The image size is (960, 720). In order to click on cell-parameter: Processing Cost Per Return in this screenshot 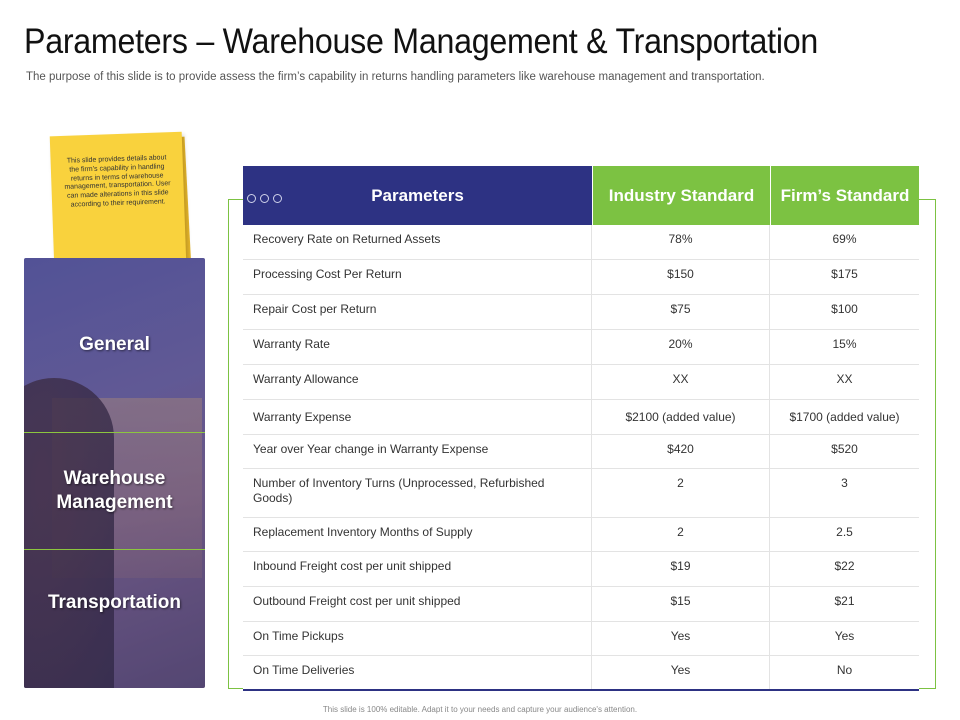, I will do `click(417, 277)`.